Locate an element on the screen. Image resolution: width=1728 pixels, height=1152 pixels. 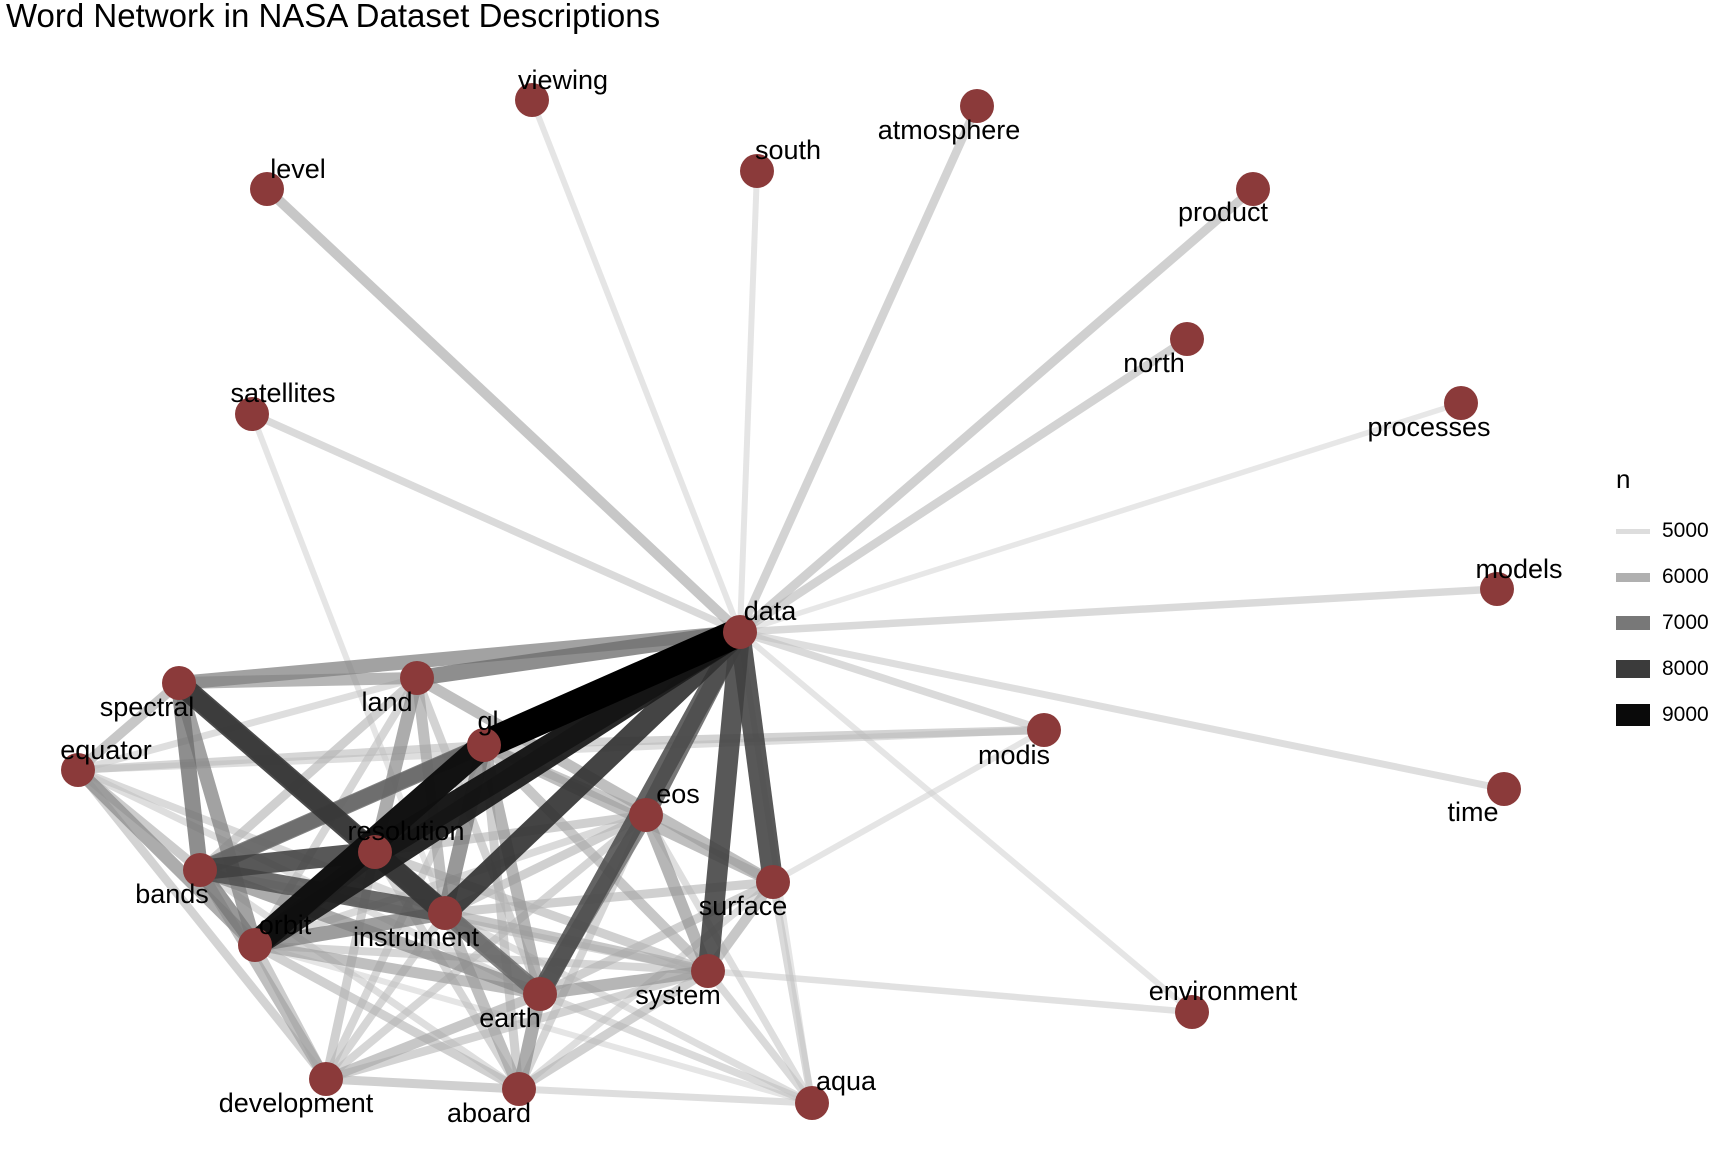
legend-items: 5000 6000 7000 8000 9000 is located at coordinates (1666, 623).